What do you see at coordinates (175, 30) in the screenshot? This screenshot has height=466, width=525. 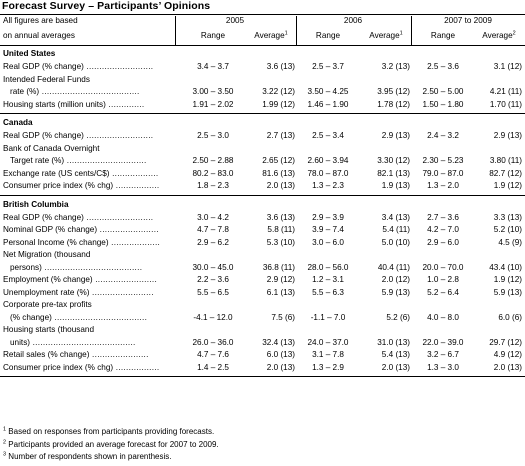 I see `header-divider` at bounding box center [175, 30].